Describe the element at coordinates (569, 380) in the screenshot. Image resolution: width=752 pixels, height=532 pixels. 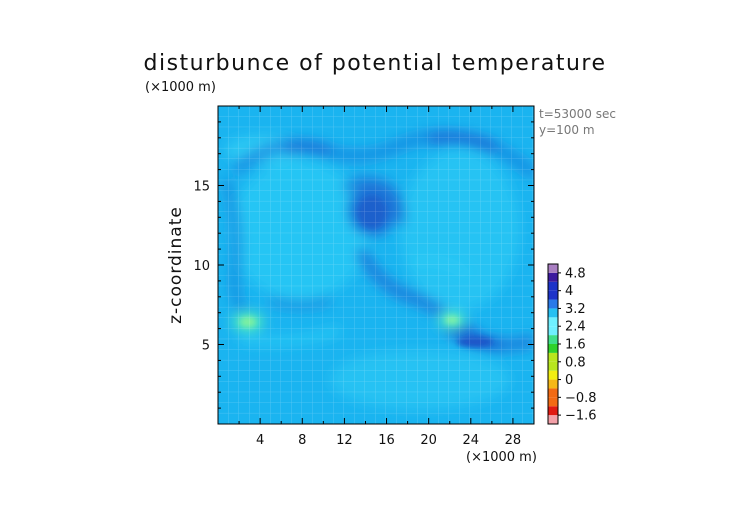
I see `colorbar-label: 0` at that location.